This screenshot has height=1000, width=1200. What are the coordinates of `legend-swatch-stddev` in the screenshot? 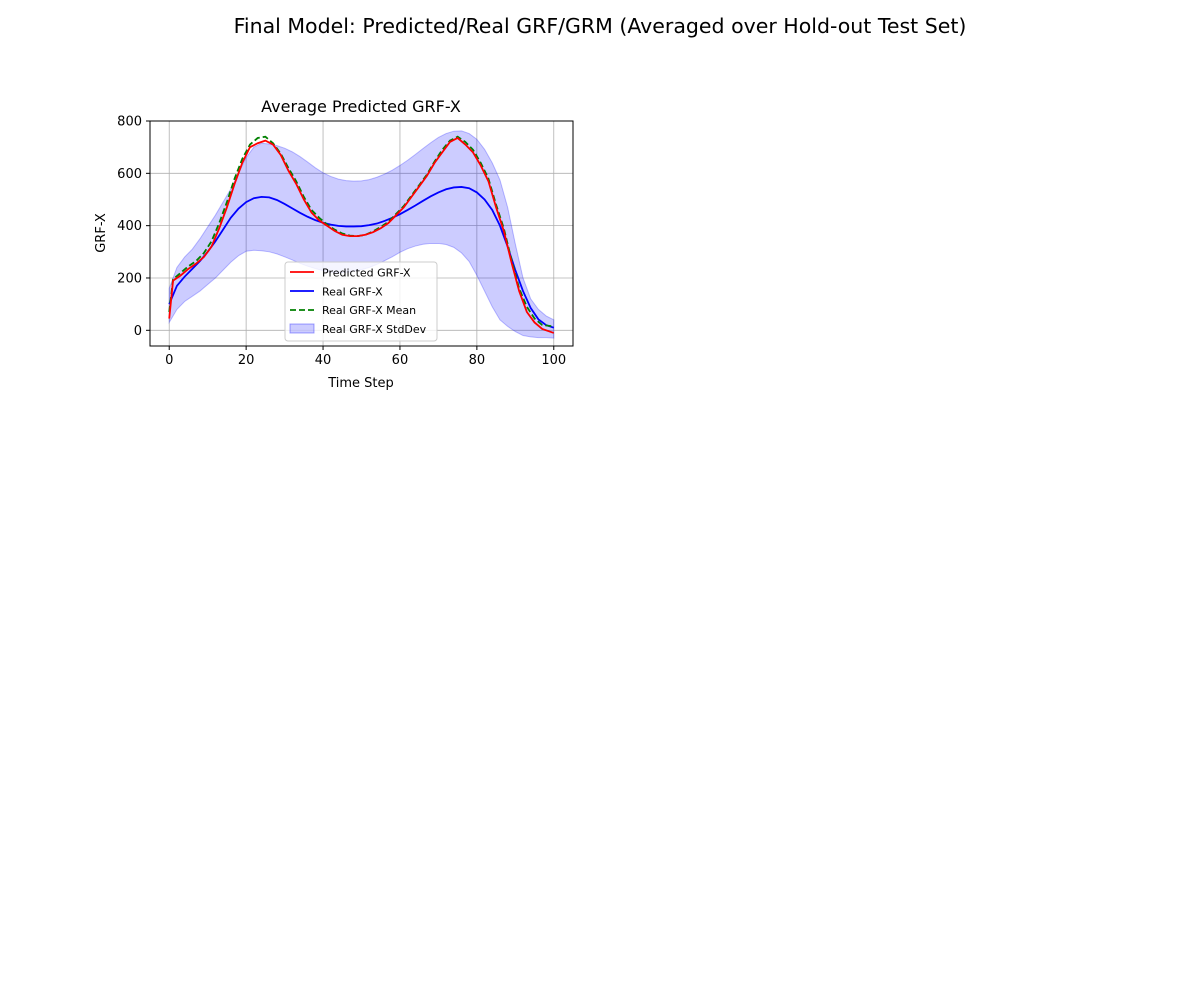 It's located at (302, 328).